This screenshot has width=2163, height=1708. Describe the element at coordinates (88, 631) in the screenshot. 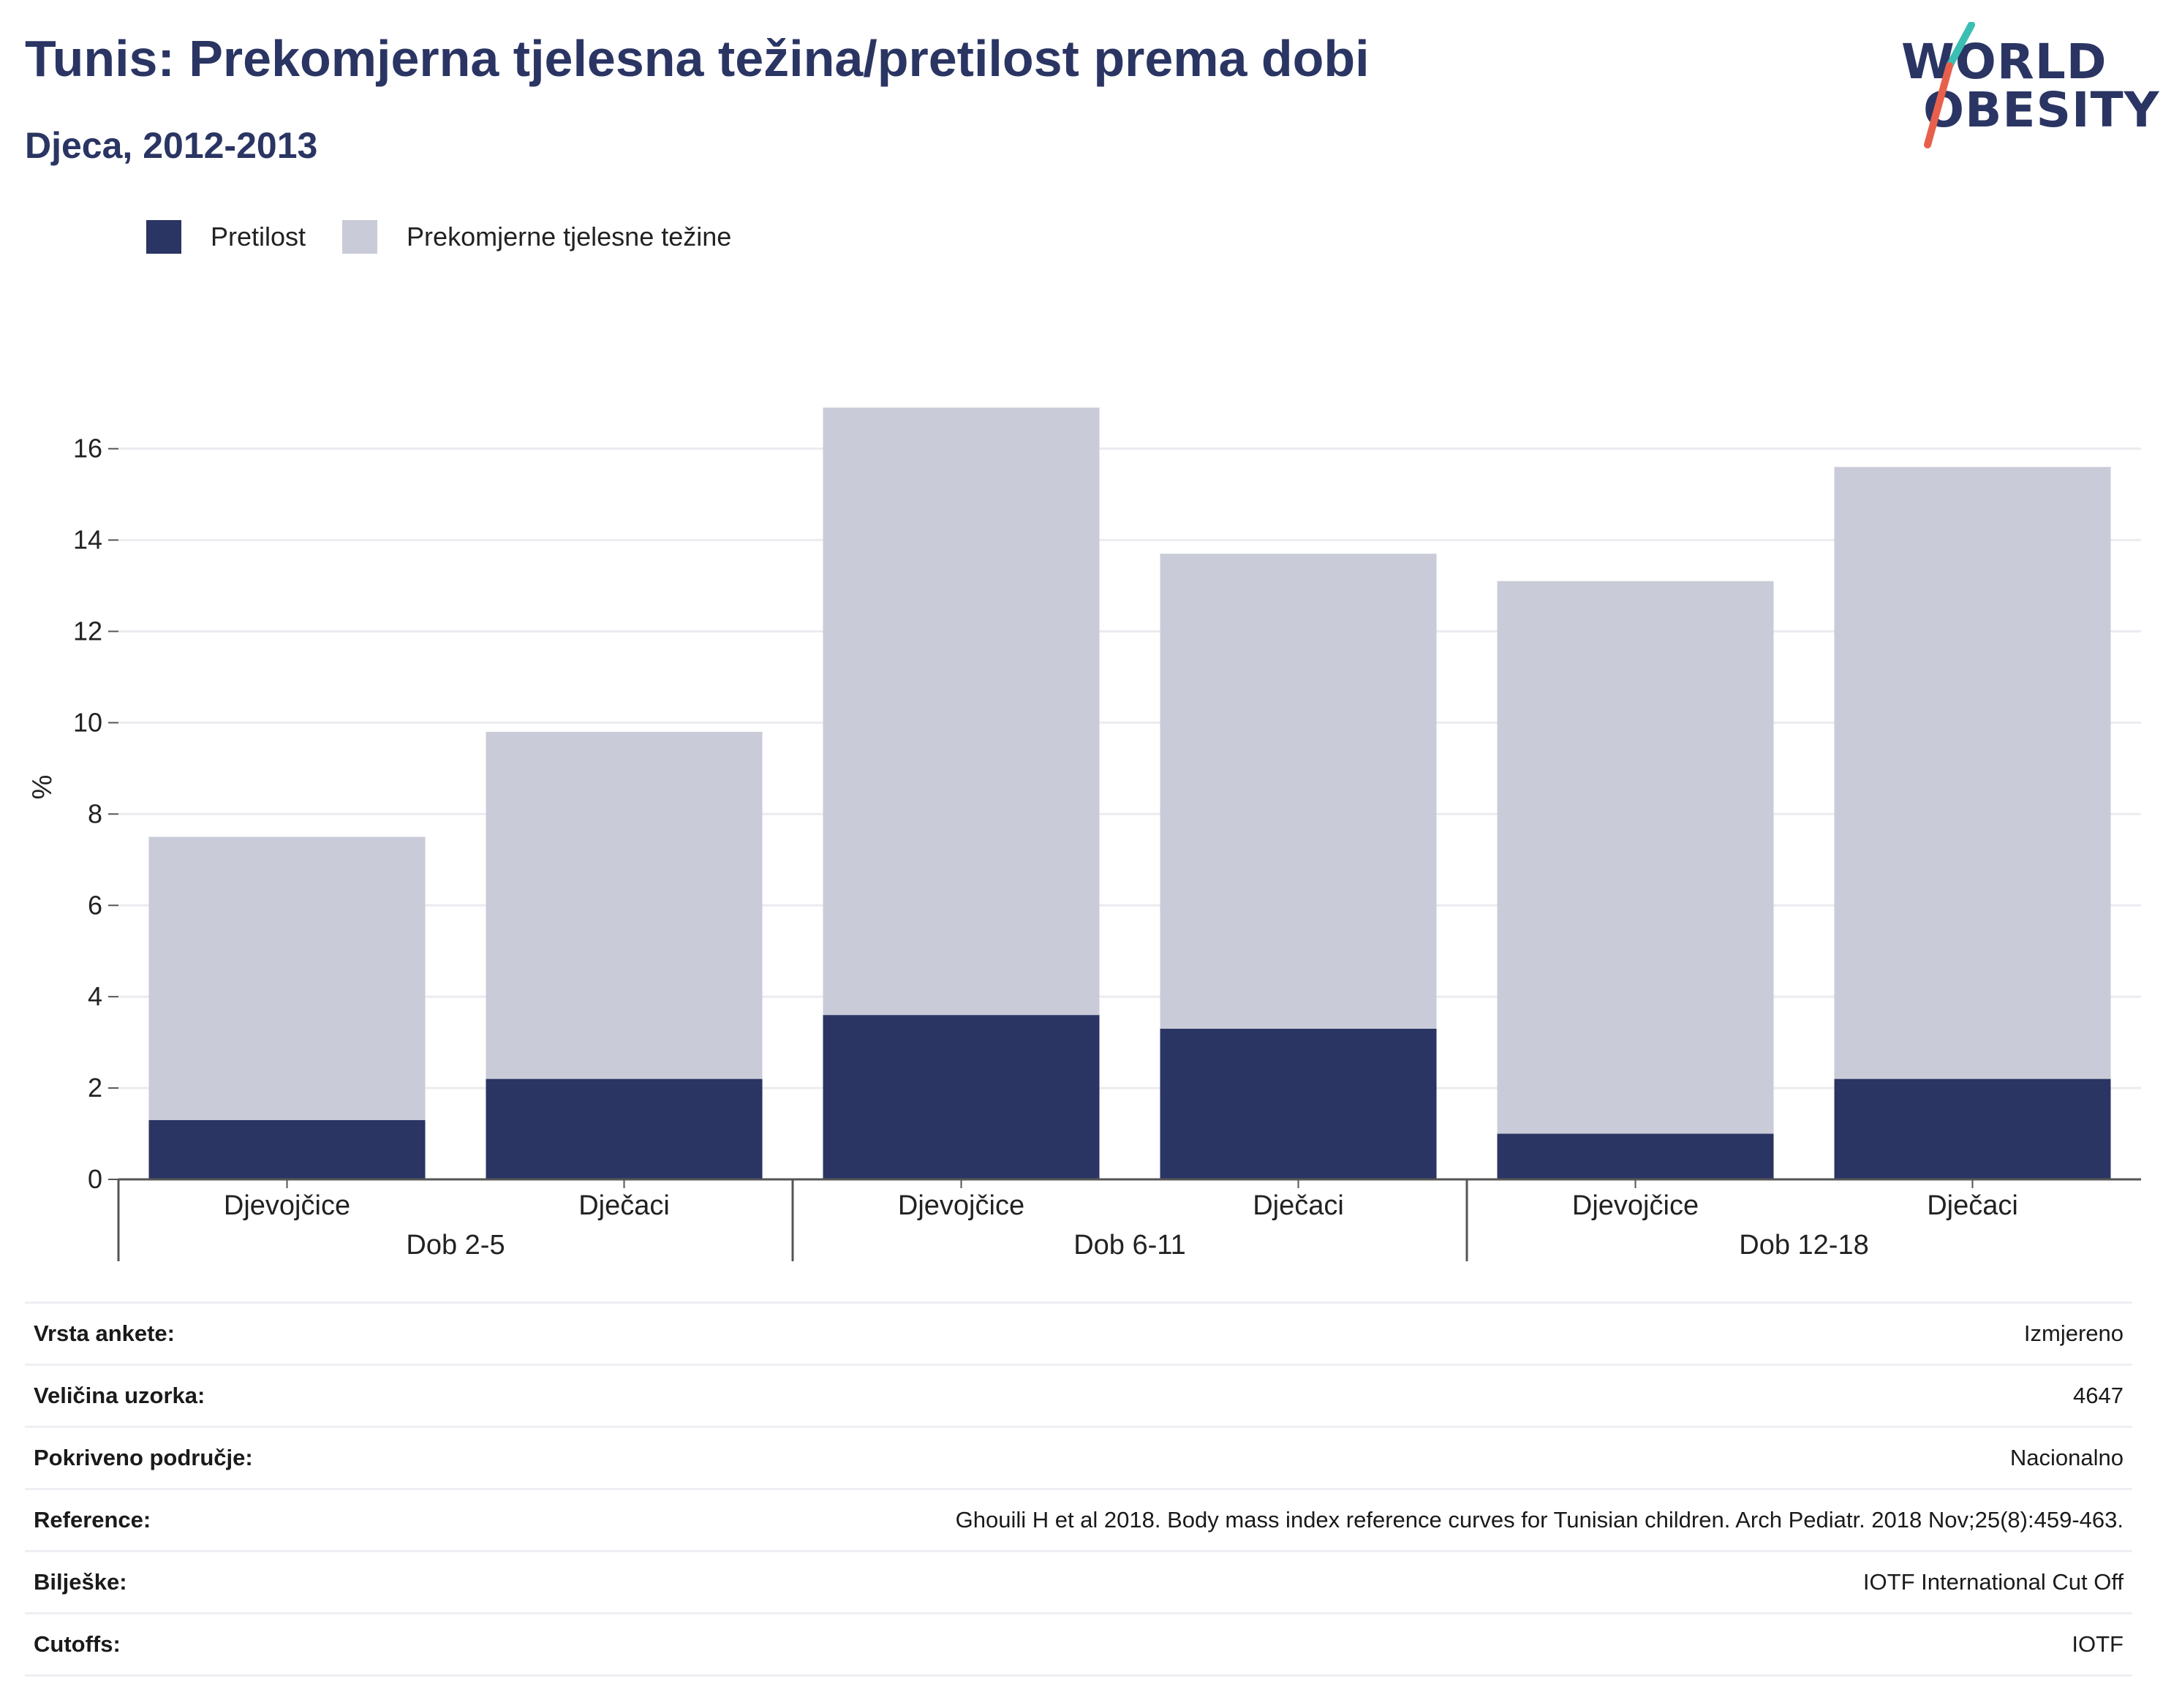

I see `y-tick-label: 12` at that location.